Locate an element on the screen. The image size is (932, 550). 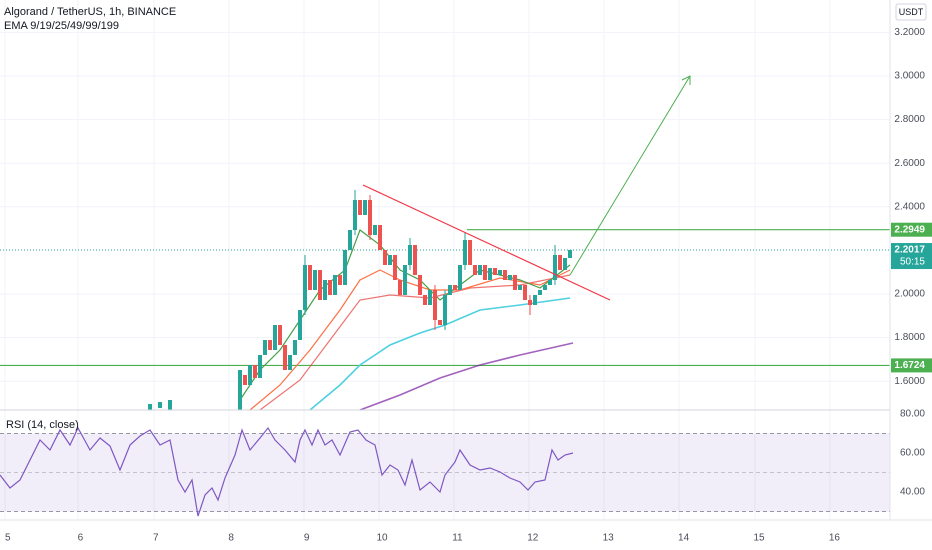
price-label: 2.2949 is located at coordinates (909, 229).